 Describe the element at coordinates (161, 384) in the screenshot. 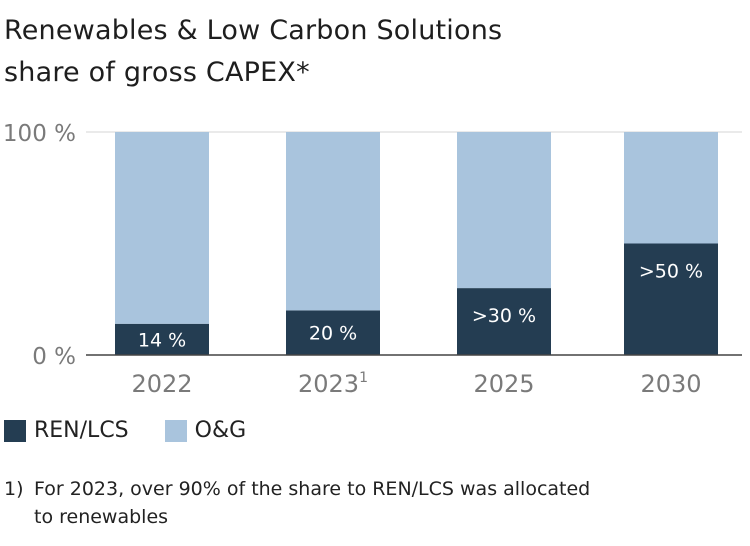

I see `x-tick-label-2022: 2022` at that location.